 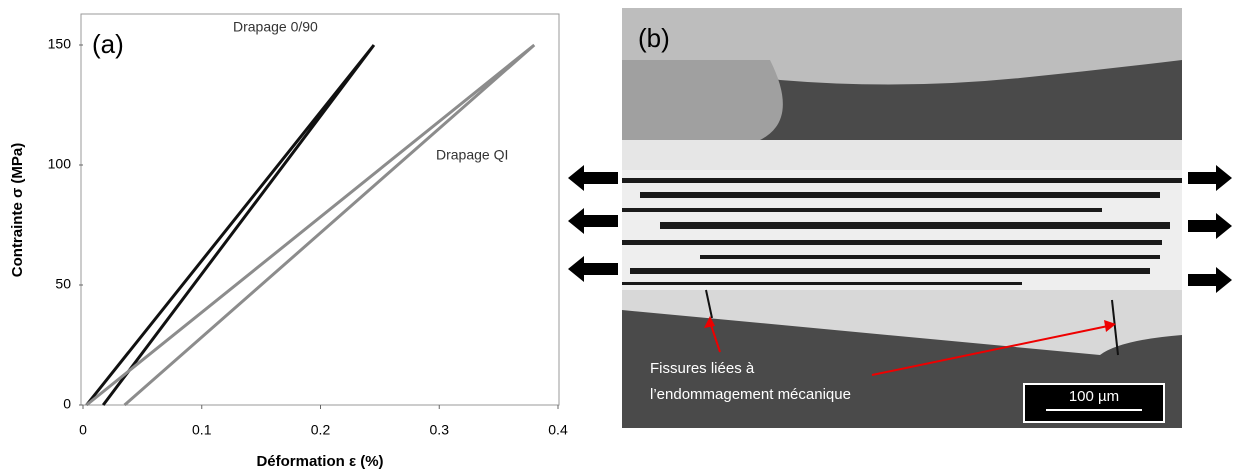 What do you see at coordinates (472, 155) in the screenshot?
I see `series-label: Drapage QI` at bounding box center [472, 155].